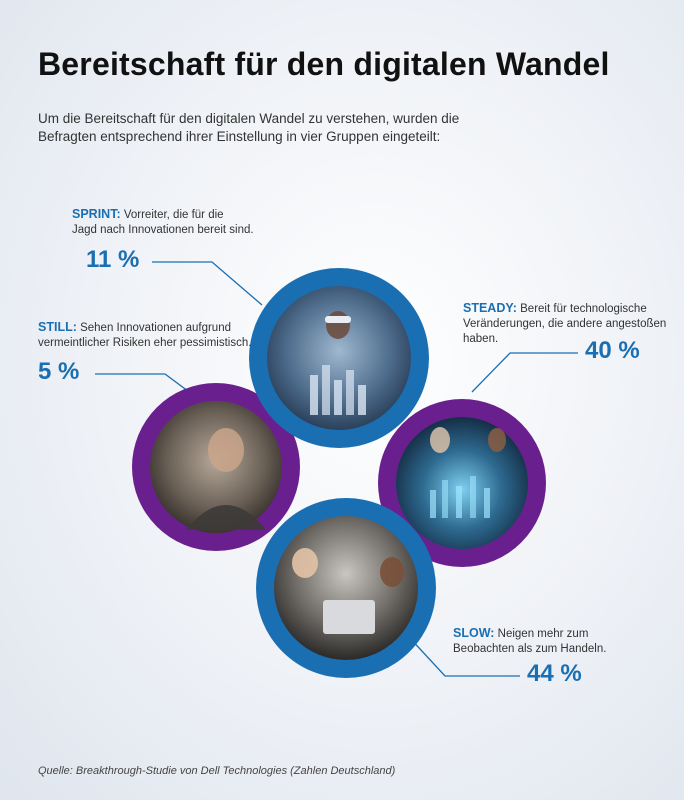  Describe the element at coordinates (339, 358) in the screenshot. I see `sprint-circle` at that location.